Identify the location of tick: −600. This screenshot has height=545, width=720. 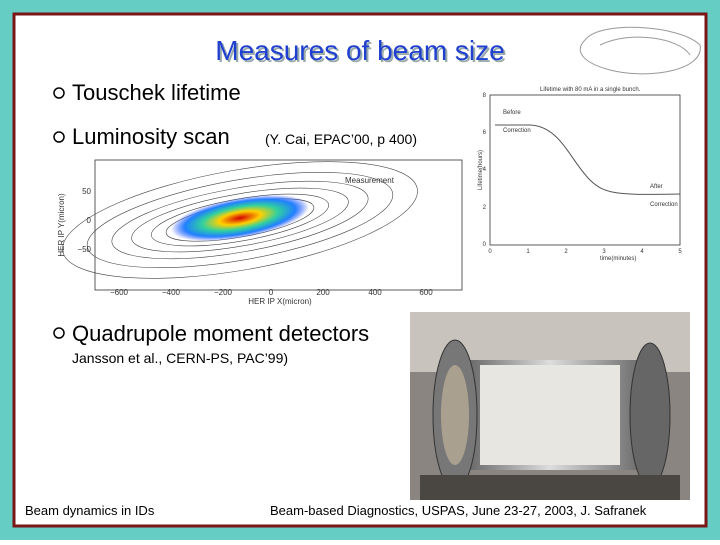
(119, 292).